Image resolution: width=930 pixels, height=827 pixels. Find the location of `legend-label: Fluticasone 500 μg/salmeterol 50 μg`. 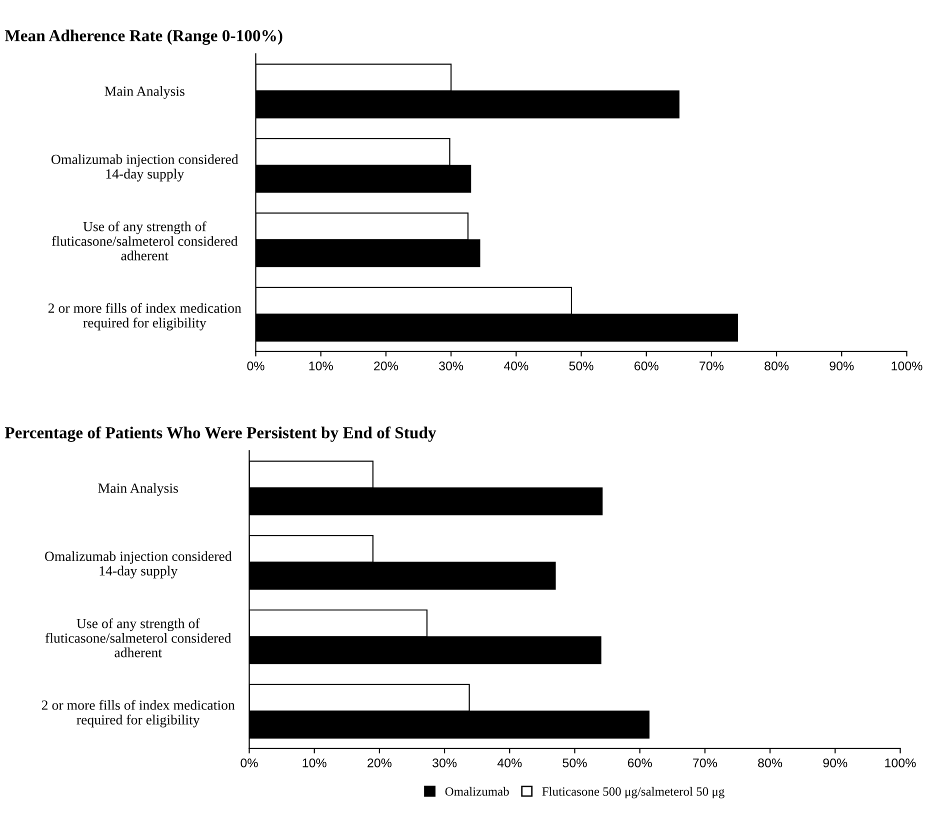

legend-label: Fluticasone 500 μg/salmeterol 50 μg is located at coordinates (633, 792).